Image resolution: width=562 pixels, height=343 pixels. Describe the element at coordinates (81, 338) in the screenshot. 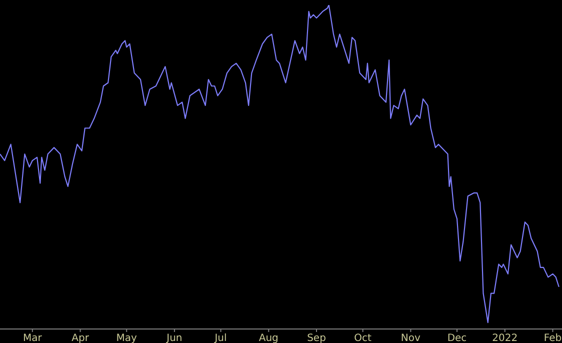

I see `x-tick-label: Apr` at that location.